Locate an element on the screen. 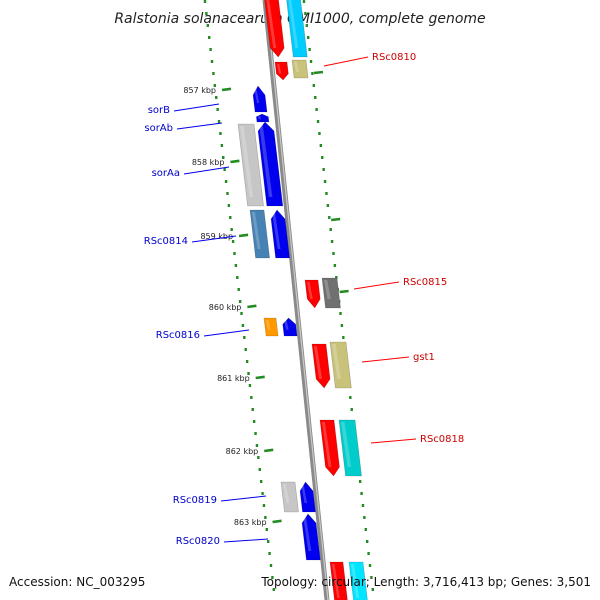 This screenshot has height=600, width=600. scale-tick-label: 861 kbp is located at coordinates (233, 378).